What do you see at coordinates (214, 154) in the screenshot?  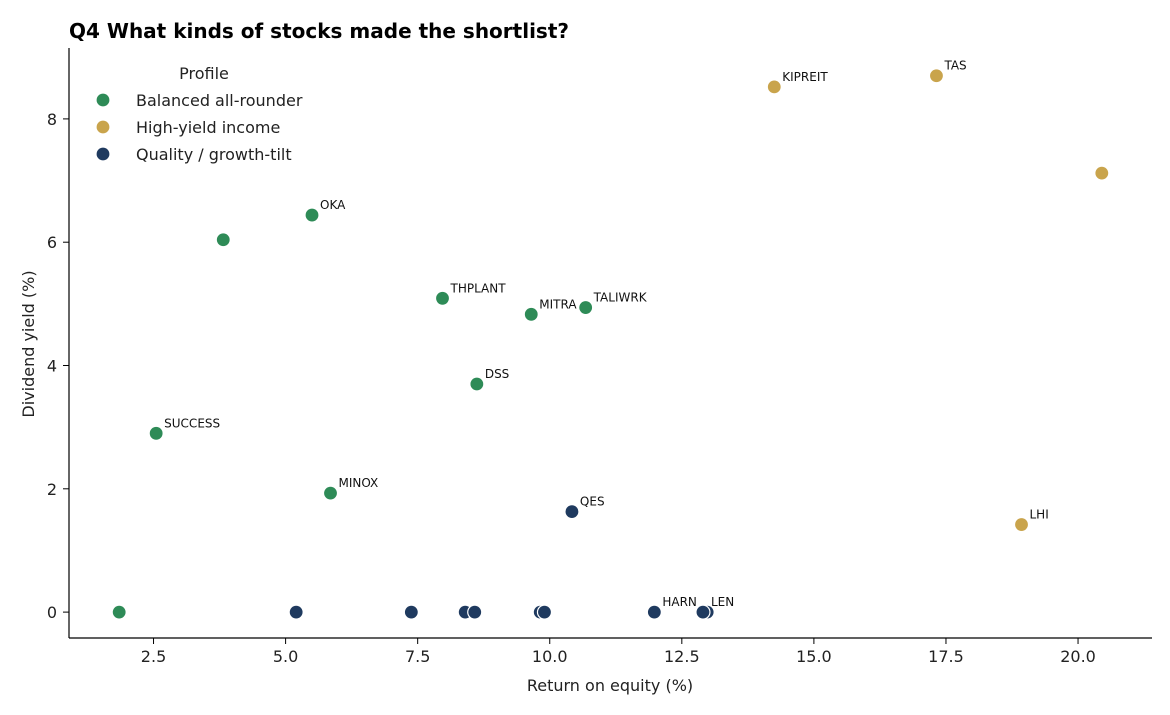 I see `legend-label: Quality / growth-tilt` at bounding box center [214, 154].